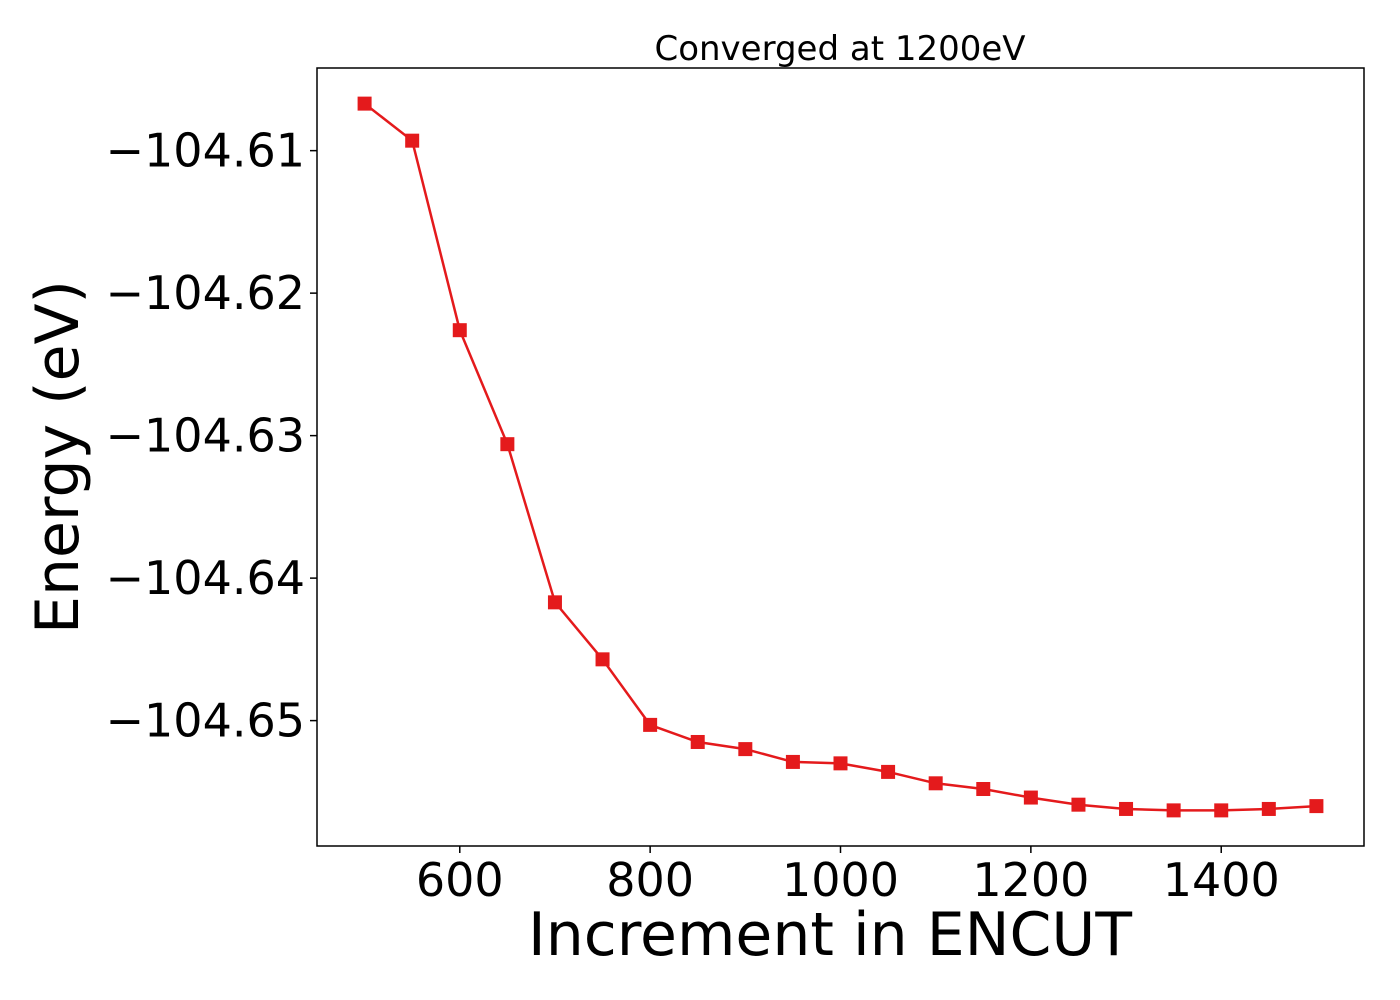 The image size is (1400, 1000). Describe the element at coordinates (460, 880) in the screenshot. I see `x-tick-label: 600` at that location.